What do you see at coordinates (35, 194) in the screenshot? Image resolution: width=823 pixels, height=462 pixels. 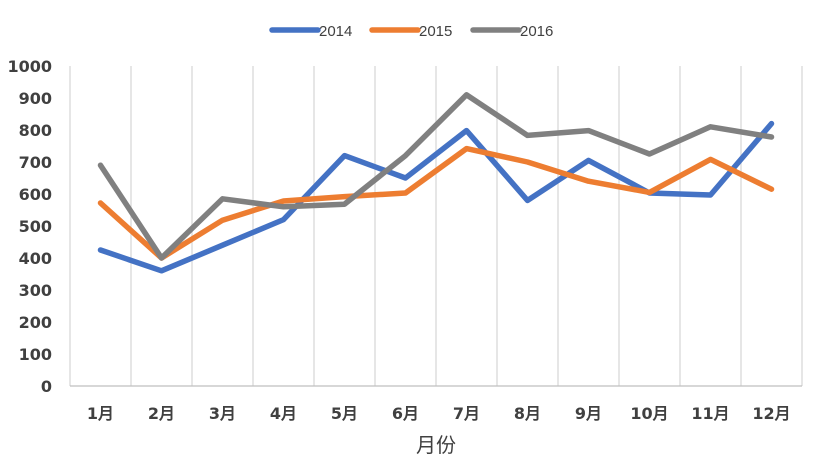 I see `y-tick-label: 600` at bounding box center [35, 194].